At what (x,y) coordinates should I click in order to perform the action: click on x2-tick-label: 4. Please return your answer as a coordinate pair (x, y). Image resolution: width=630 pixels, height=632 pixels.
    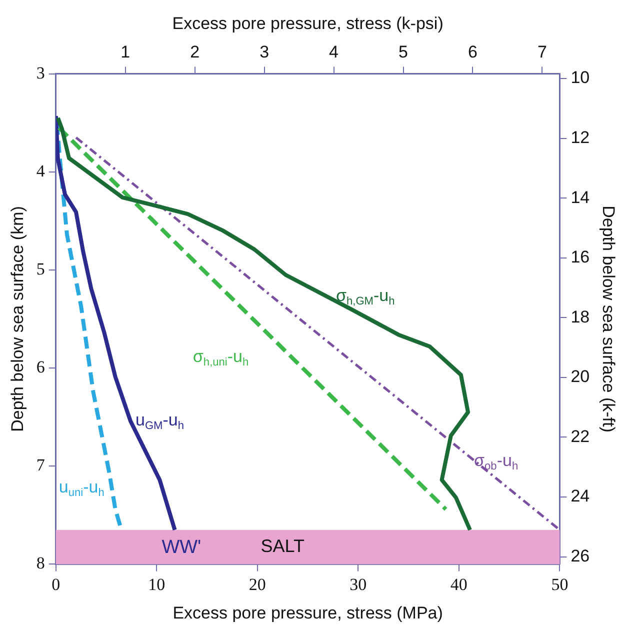
    Looking at the image, I should click on (334, 52).